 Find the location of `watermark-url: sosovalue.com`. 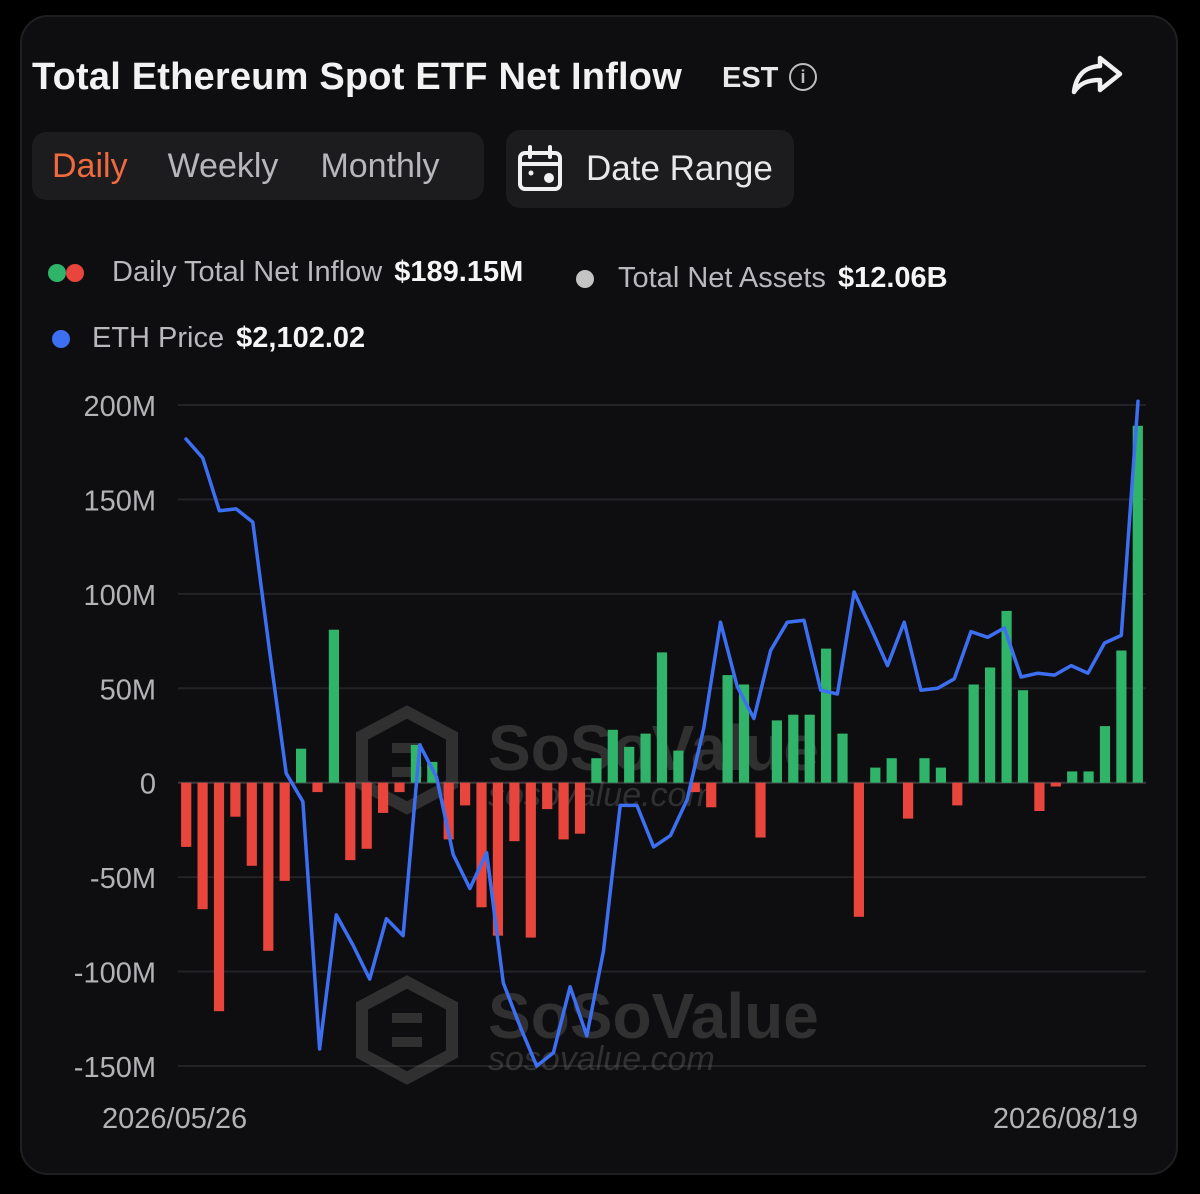

watermark-url: sosovalue.com is located at coordinates (601, 1059).